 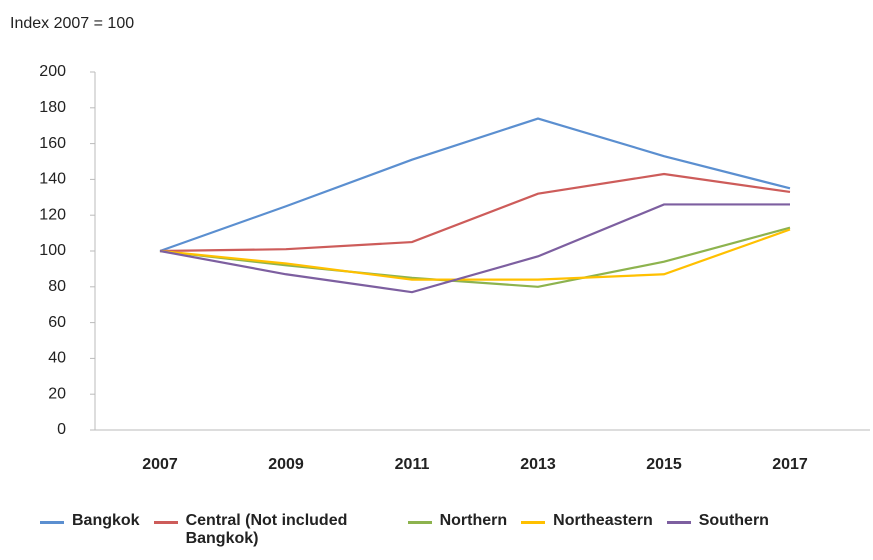 What do you see at coordinates (664, 464) in the screenshot?
I see `x-tick-label: 2015` at bounding box center [664, 464].